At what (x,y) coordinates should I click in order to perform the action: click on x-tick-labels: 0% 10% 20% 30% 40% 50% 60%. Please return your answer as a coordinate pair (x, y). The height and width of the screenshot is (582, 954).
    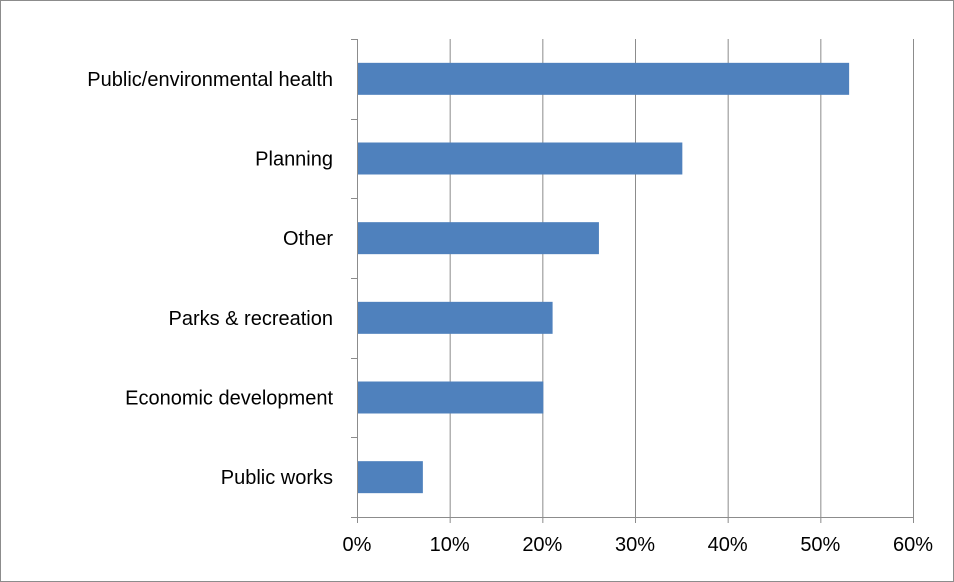
    Looking at the image, I should click on (638, 545).